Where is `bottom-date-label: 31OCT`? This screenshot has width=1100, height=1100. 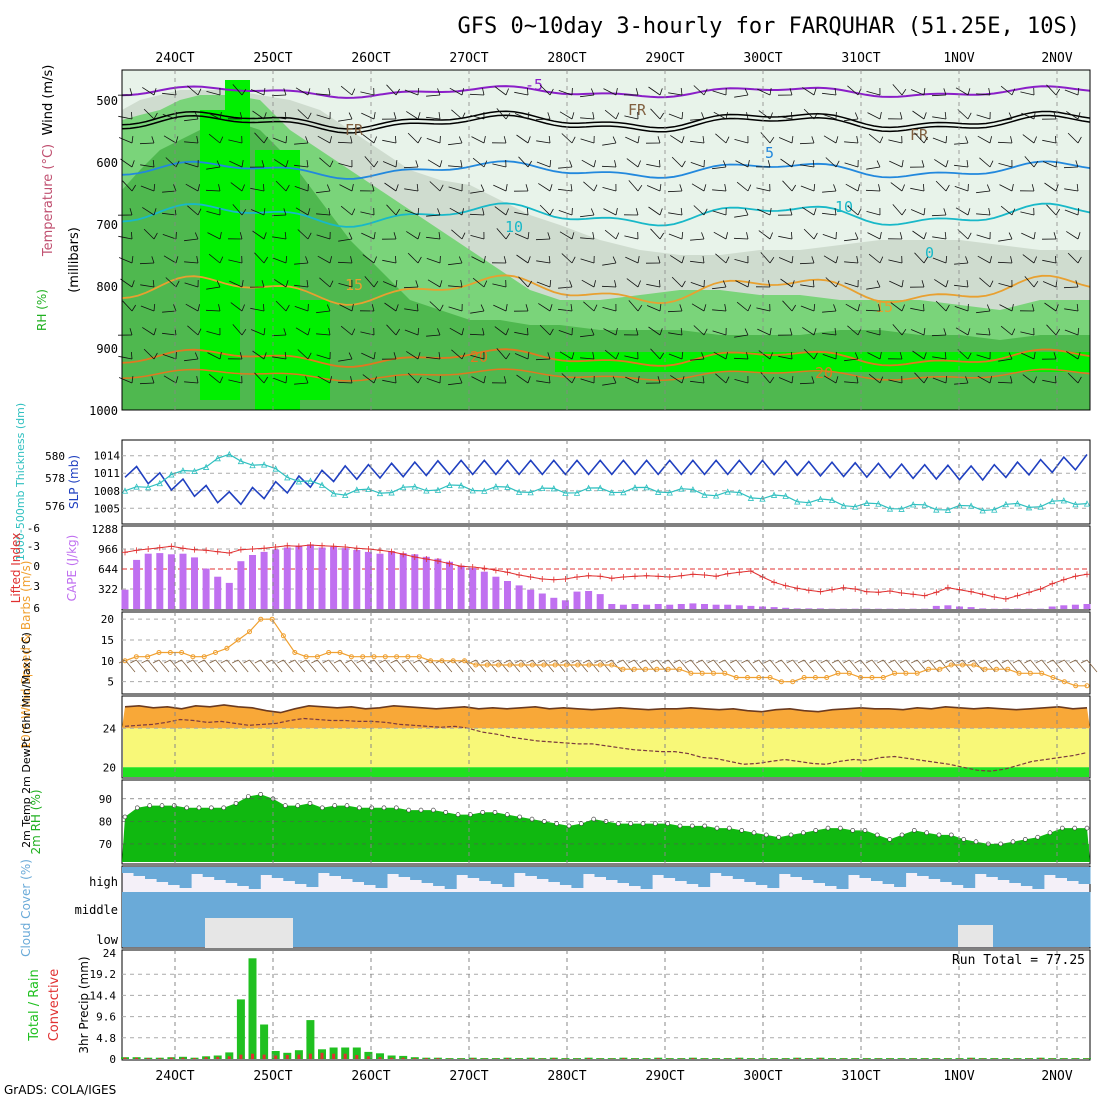 bottom-date-label: 31OCT is located at coordinates (860, 1076).